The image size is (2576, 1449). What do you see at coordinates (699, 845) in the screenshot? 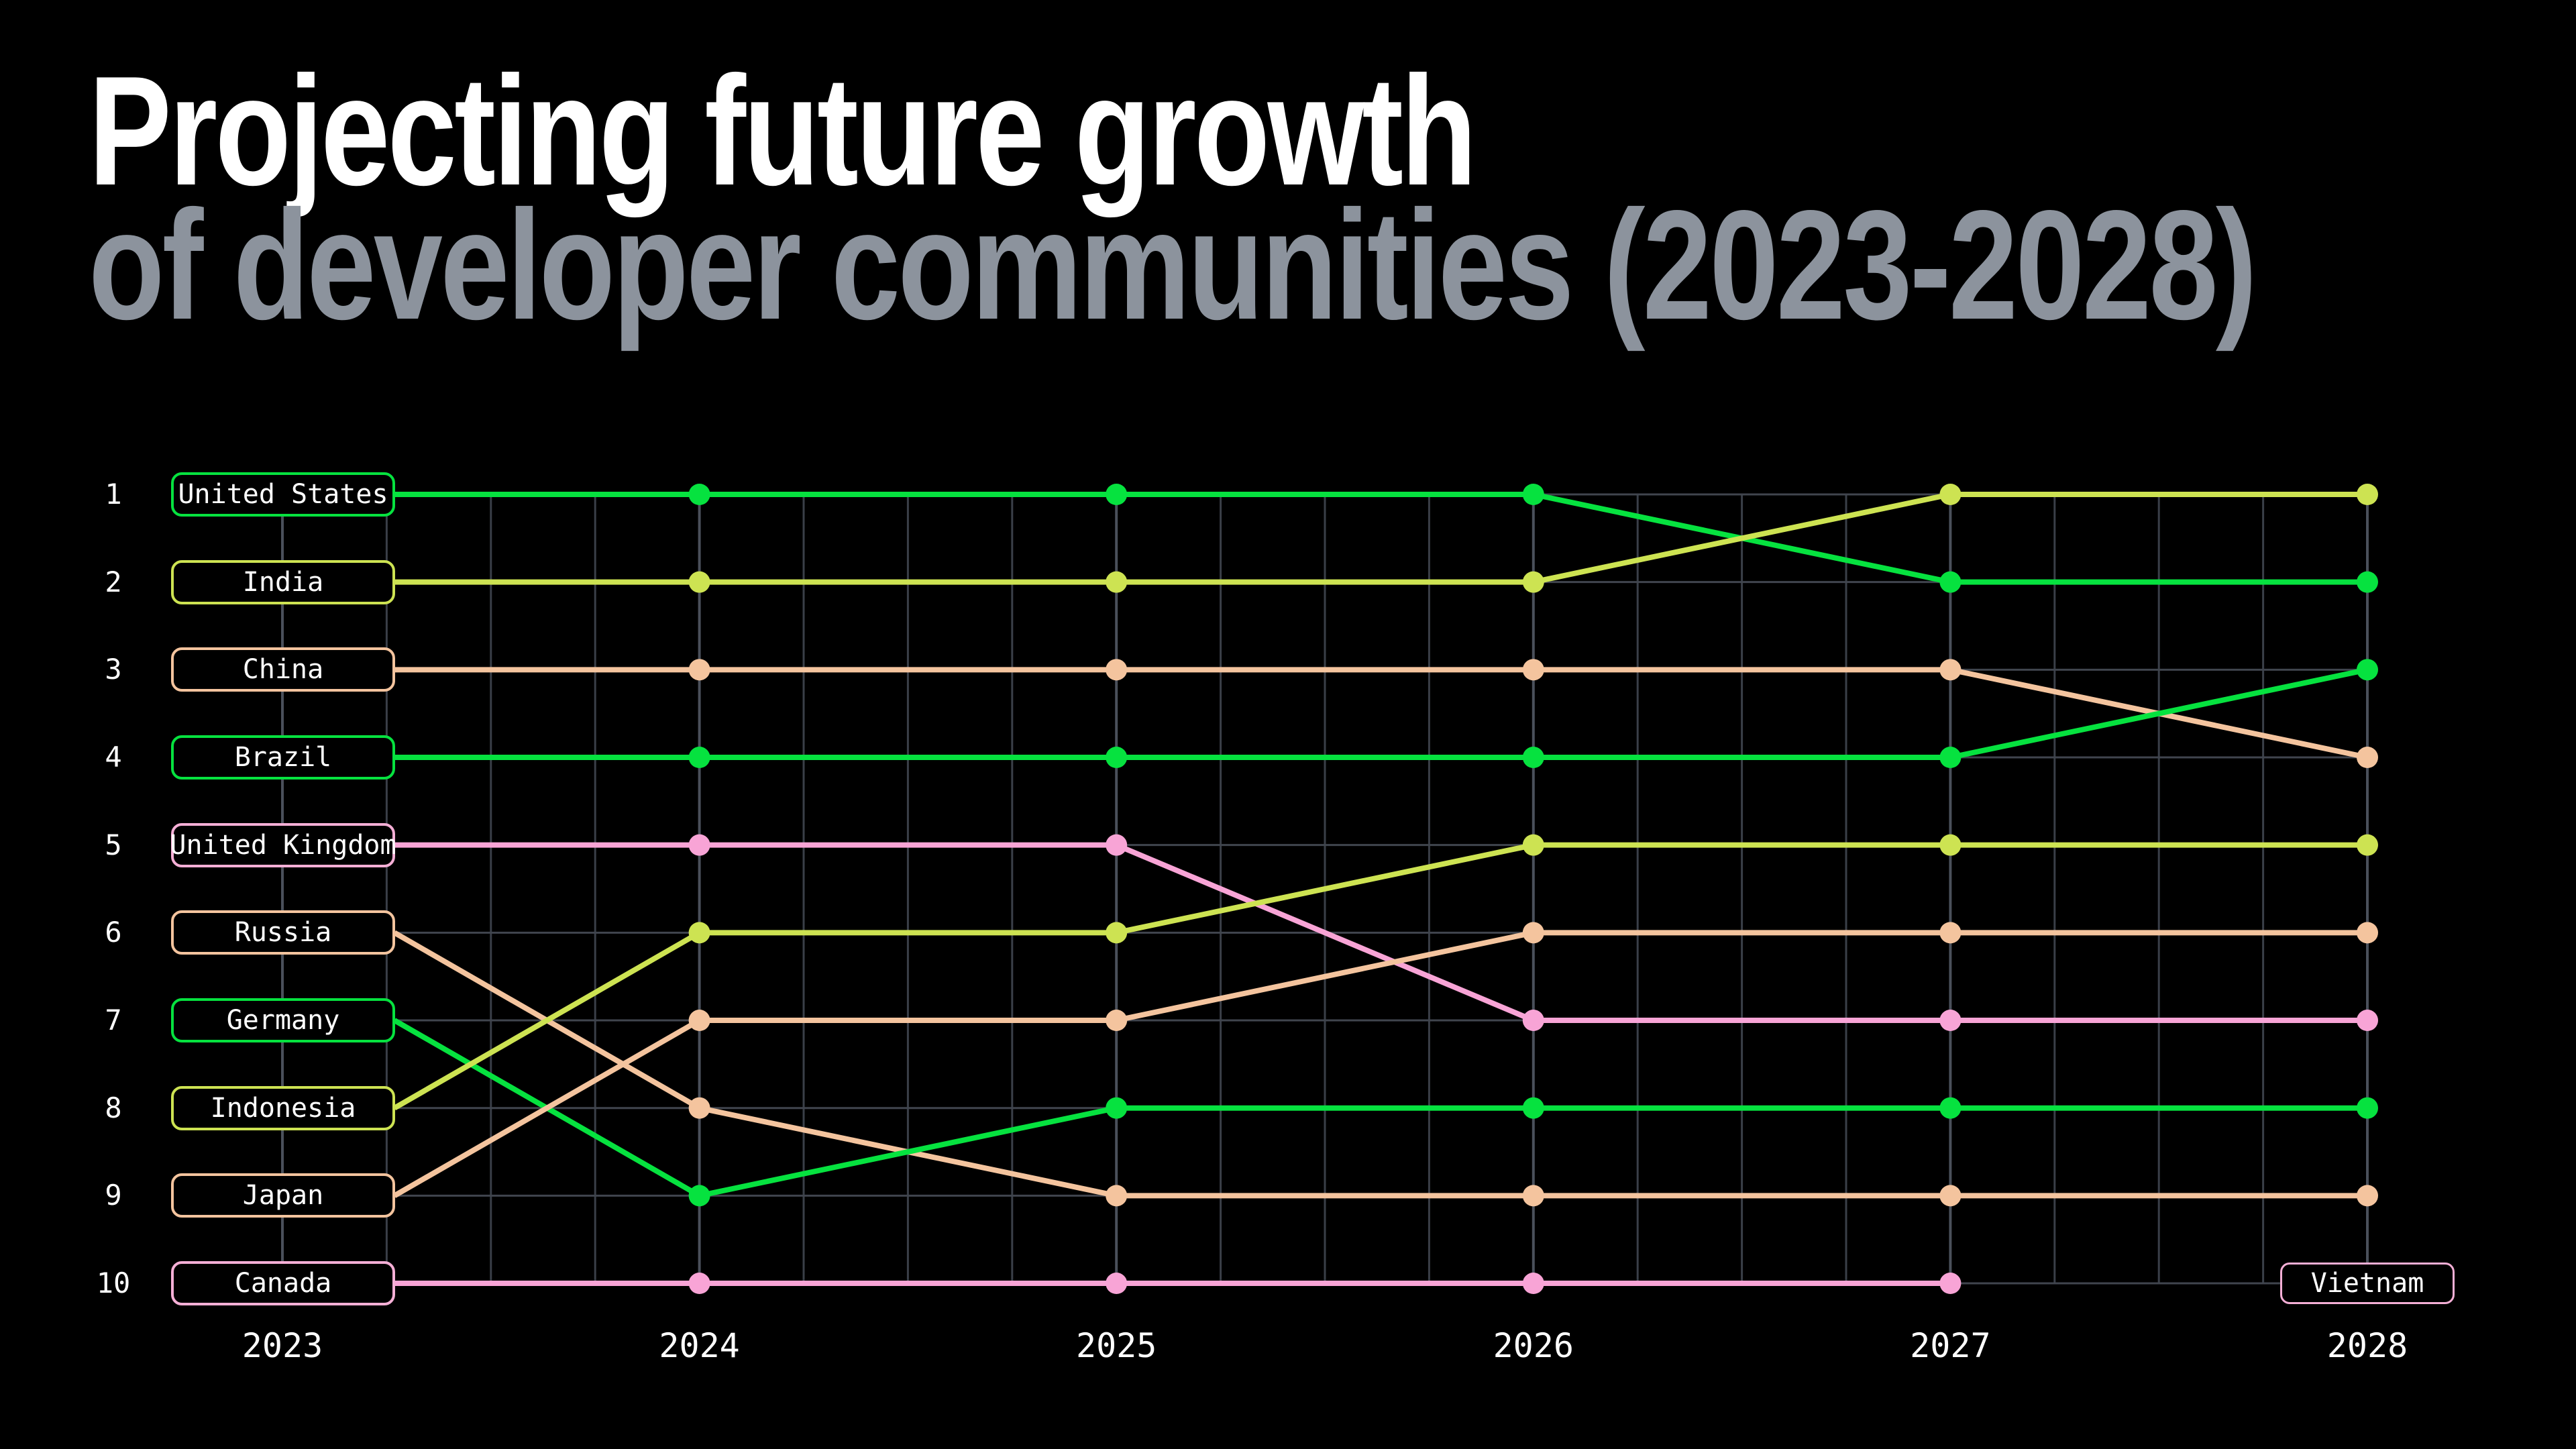
I see `data-point-united-kingdom-2024` at bounding box center [699, 845].